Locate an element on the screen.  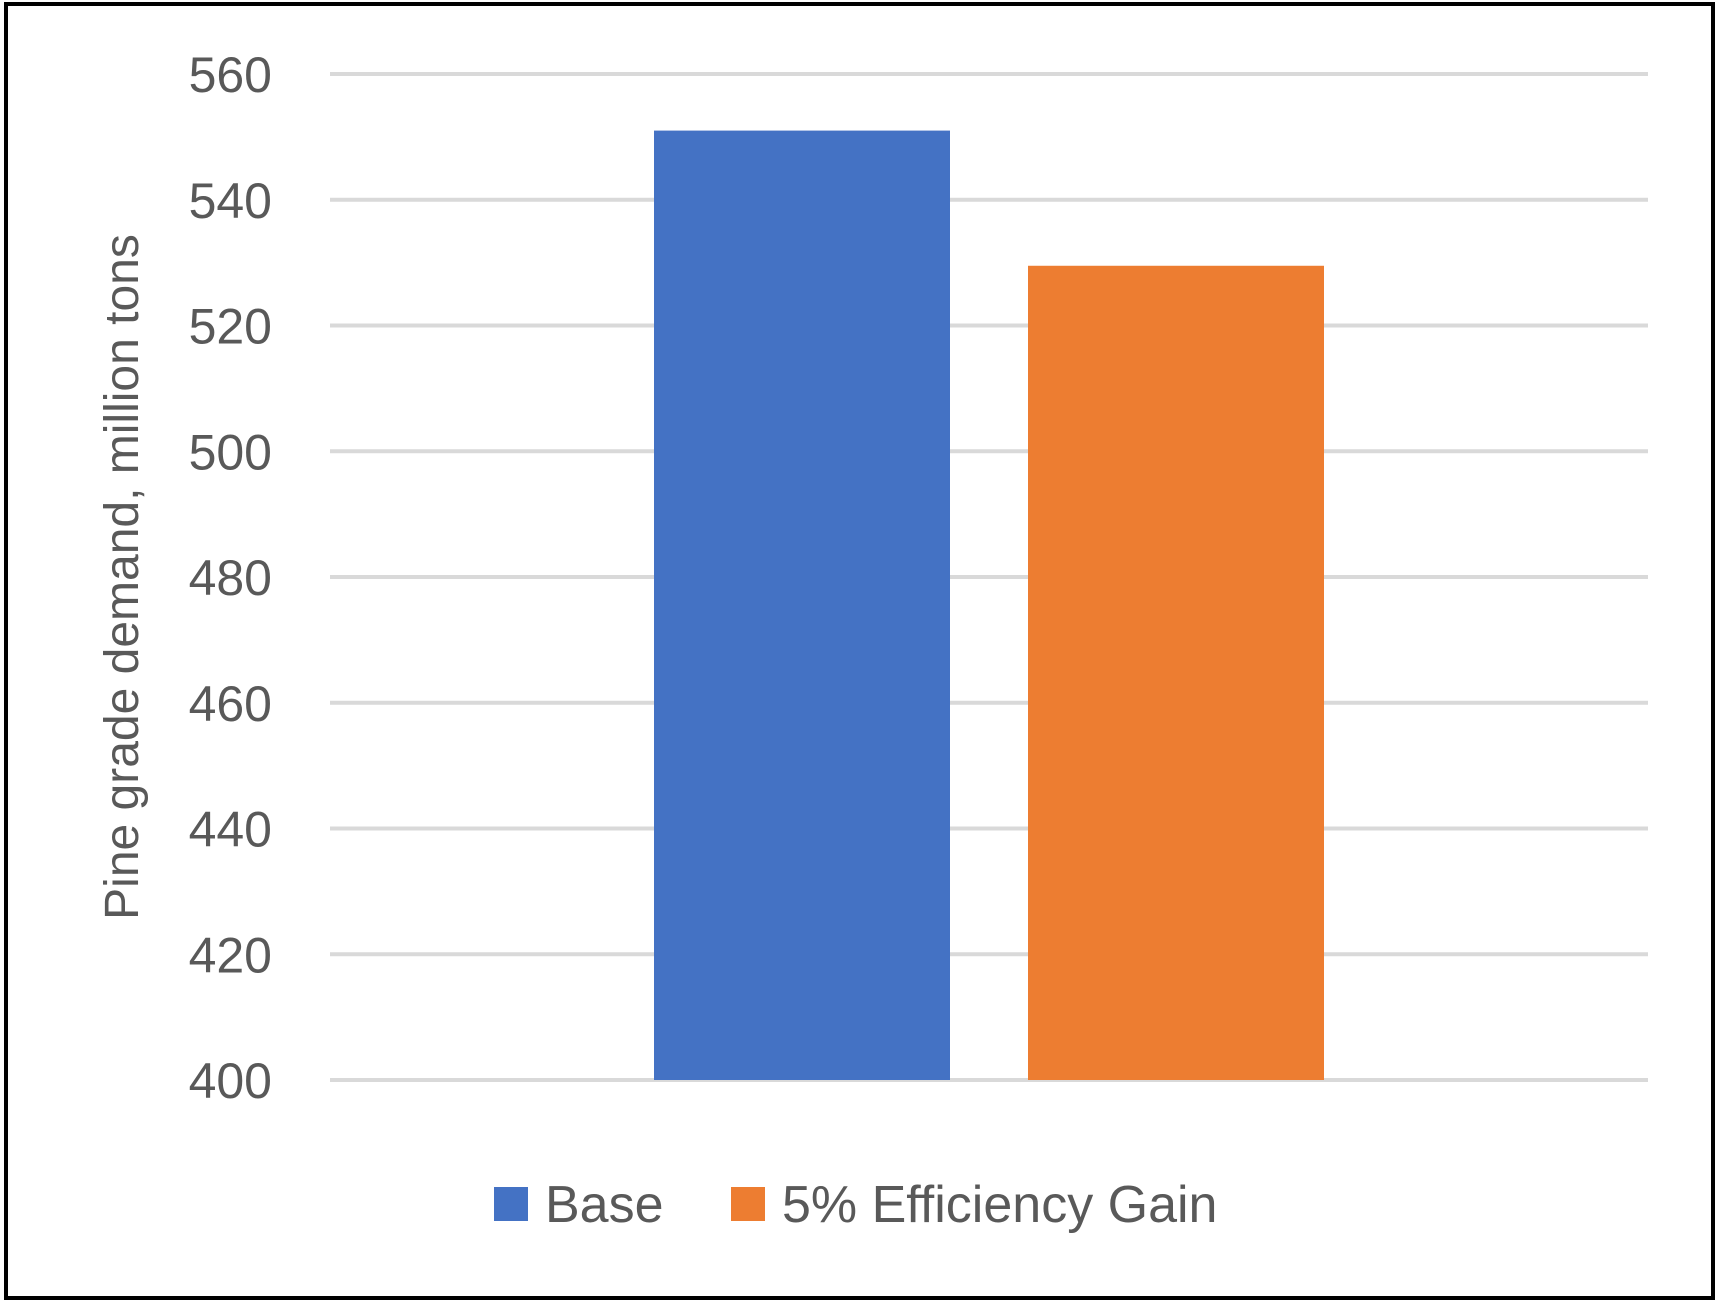
y-axis-title: Pine grade demand, million tons is located at coordinates (122, 577).